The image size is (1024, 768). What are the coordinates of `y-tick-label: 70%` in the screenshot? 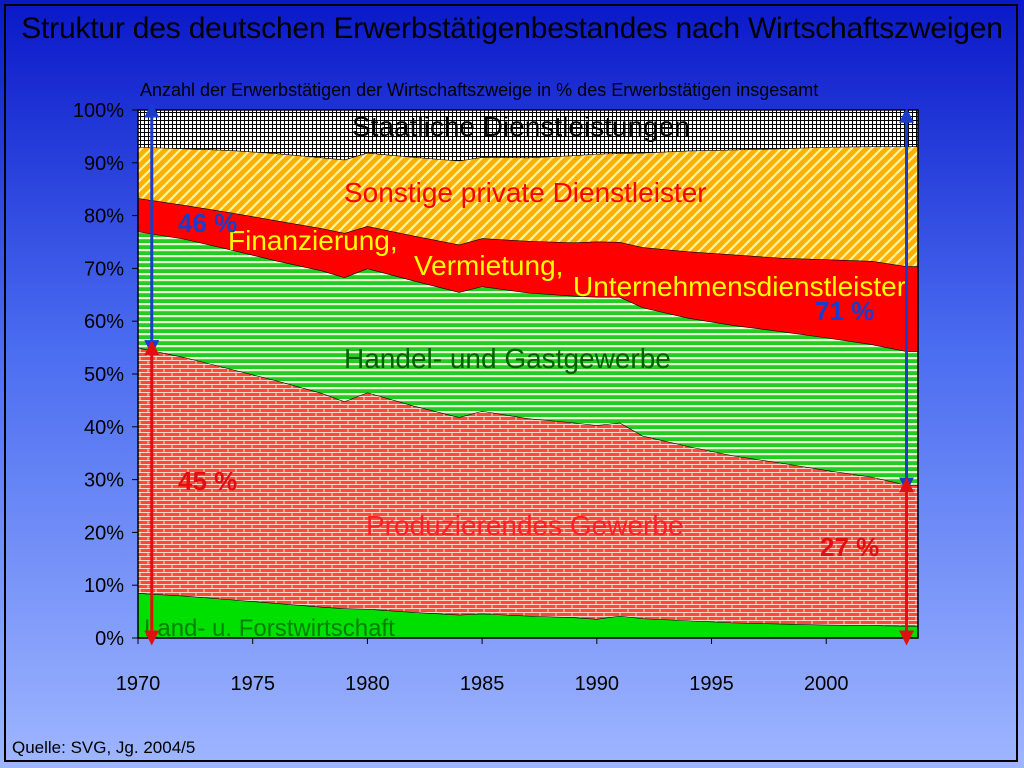 It's located at (104, 269).